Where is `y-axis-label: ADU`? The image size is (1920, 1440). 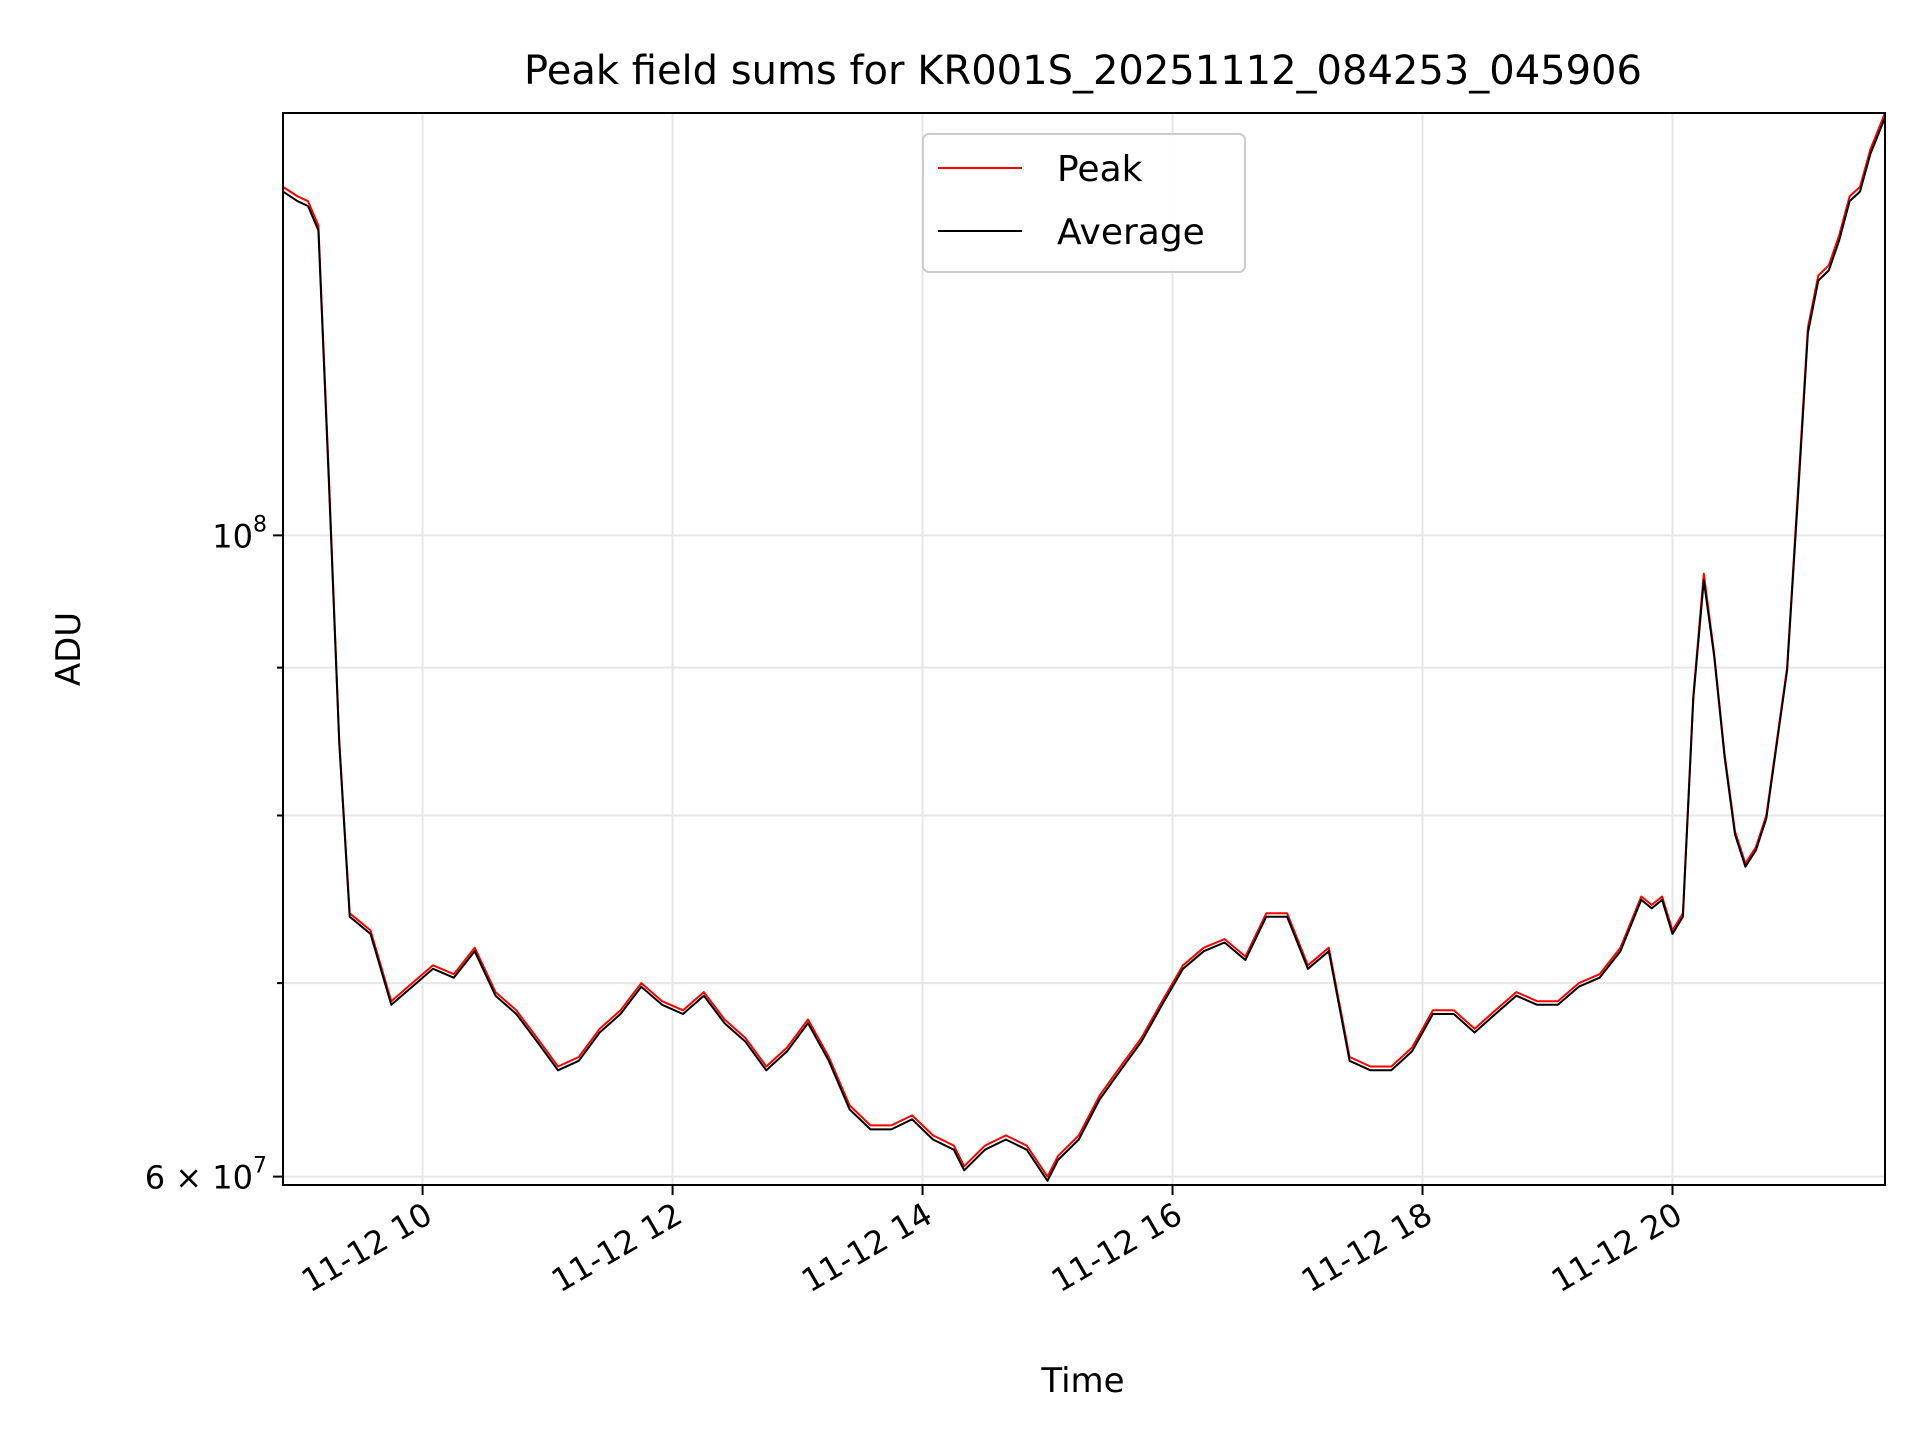
y-axis-label: ADU is located at coordinates (69, 649).